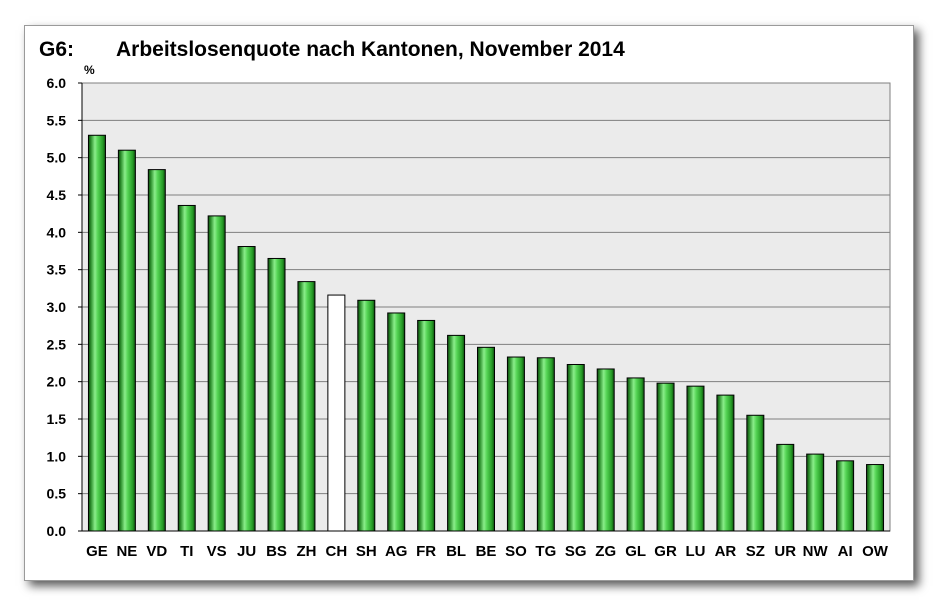 This screenshot has height=607, width=938. What do you see at coordinates (186, 368) in the screenshot?
I see `bar-ti` at bounding box center [186, 368].